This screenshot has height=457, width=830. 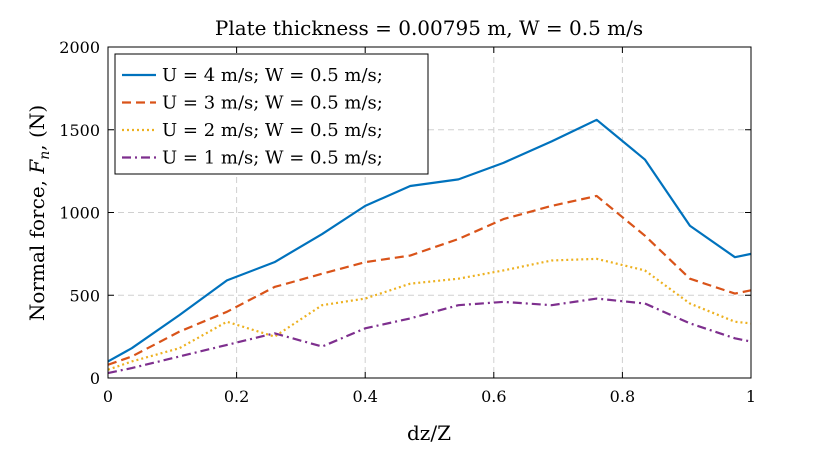 I want to click on x-tick-label: 0.6, so click(x=493, y=396).